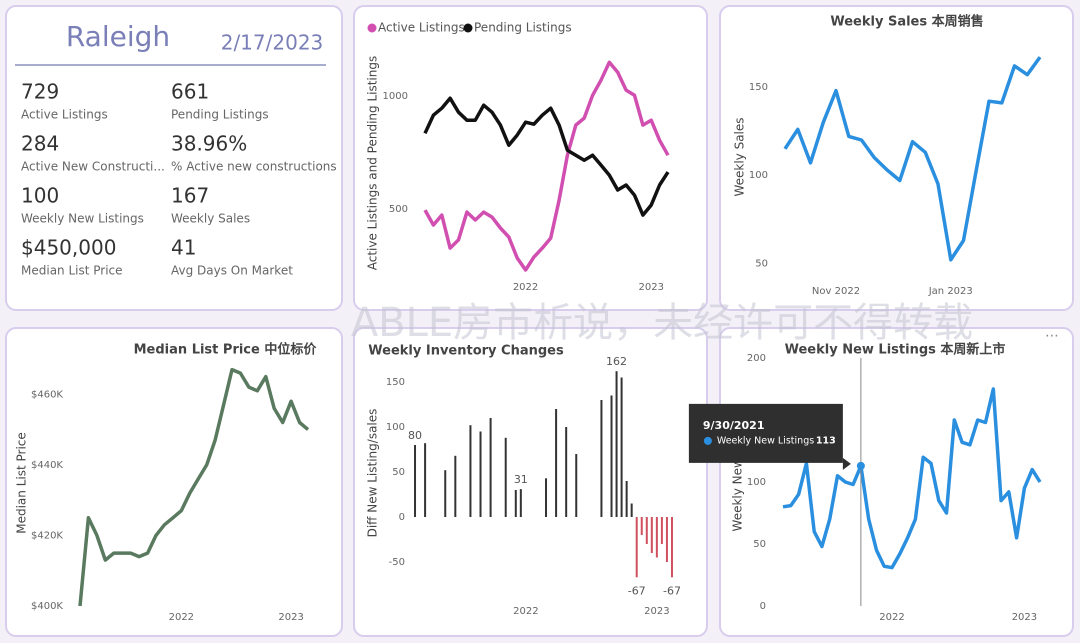 The height and width of the screenshot is (643, 1080). Describe the element at coordinates (523, 28) in the screenshot. I see `legend-label: Pending Listings` at that location.